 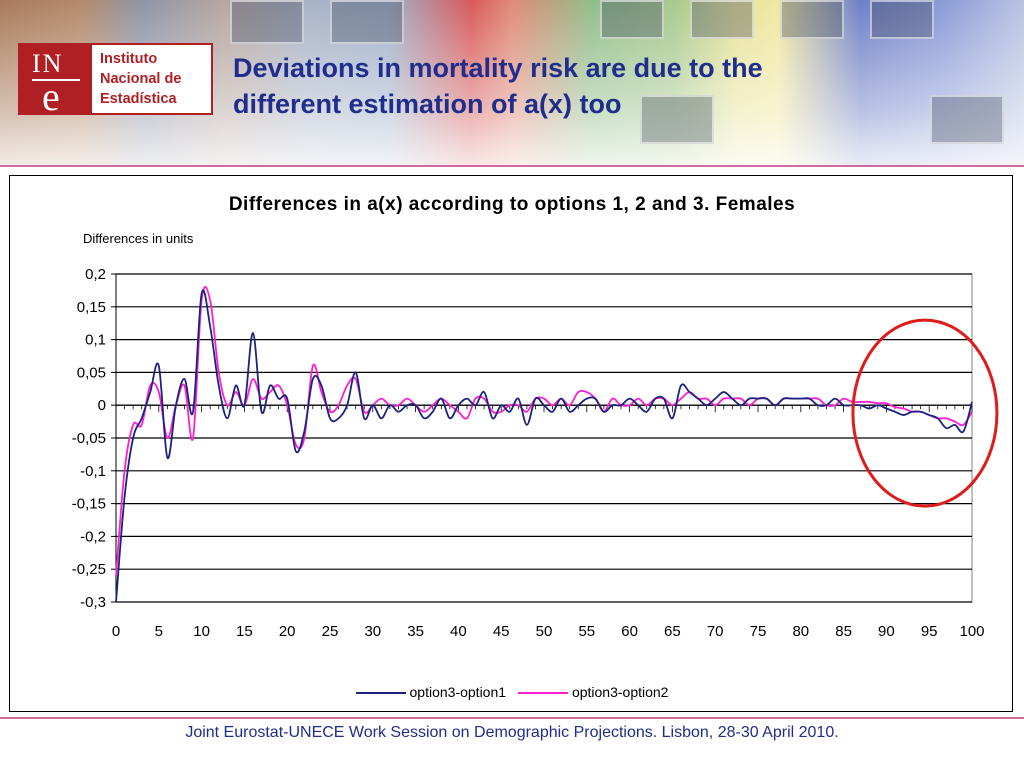 I want to click on ine-logo-mark: IN e, so click(x=56, y=82).